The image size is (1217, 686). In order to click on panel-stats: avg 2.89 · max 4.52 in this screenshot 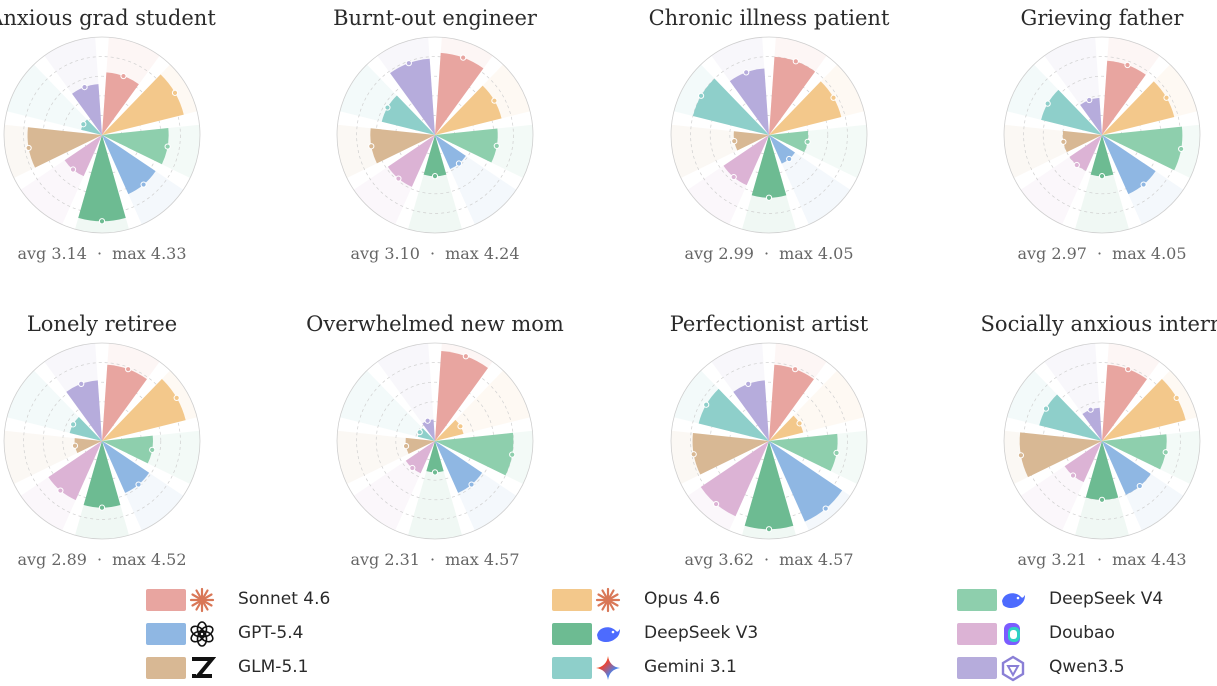, I will do `click(127, 559)`.